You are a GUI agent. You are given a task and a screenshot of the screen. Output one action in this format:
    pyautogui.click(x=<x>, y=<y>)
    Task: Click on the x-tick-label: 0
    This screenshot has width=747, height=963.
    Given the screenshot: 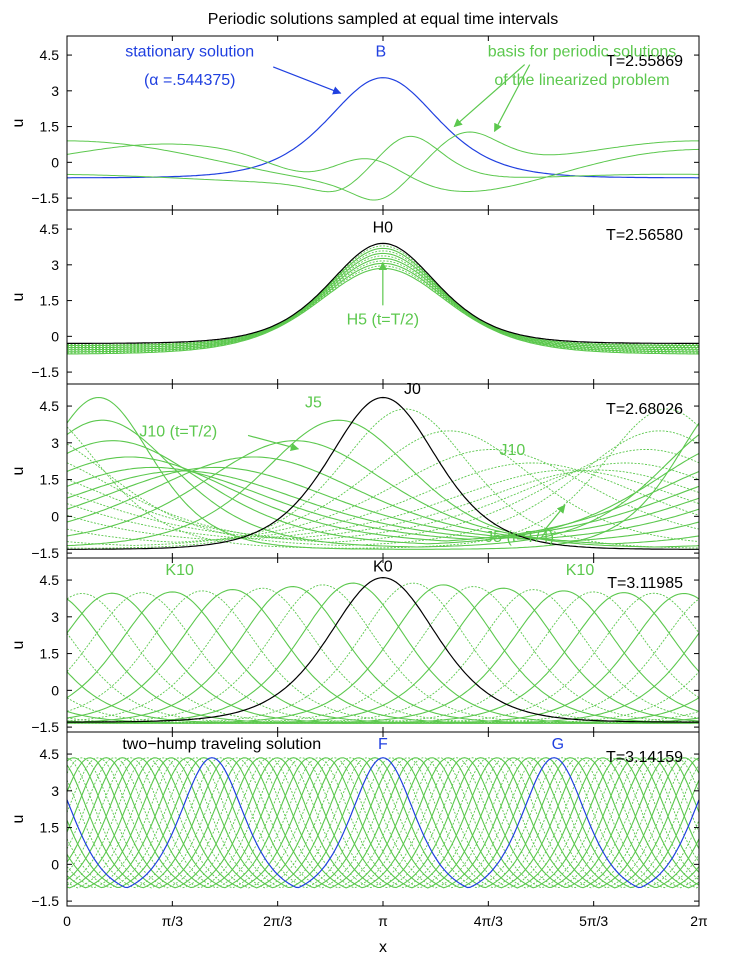 What is the action you would take?
    pyautogui.click(x=67, y=921)
    